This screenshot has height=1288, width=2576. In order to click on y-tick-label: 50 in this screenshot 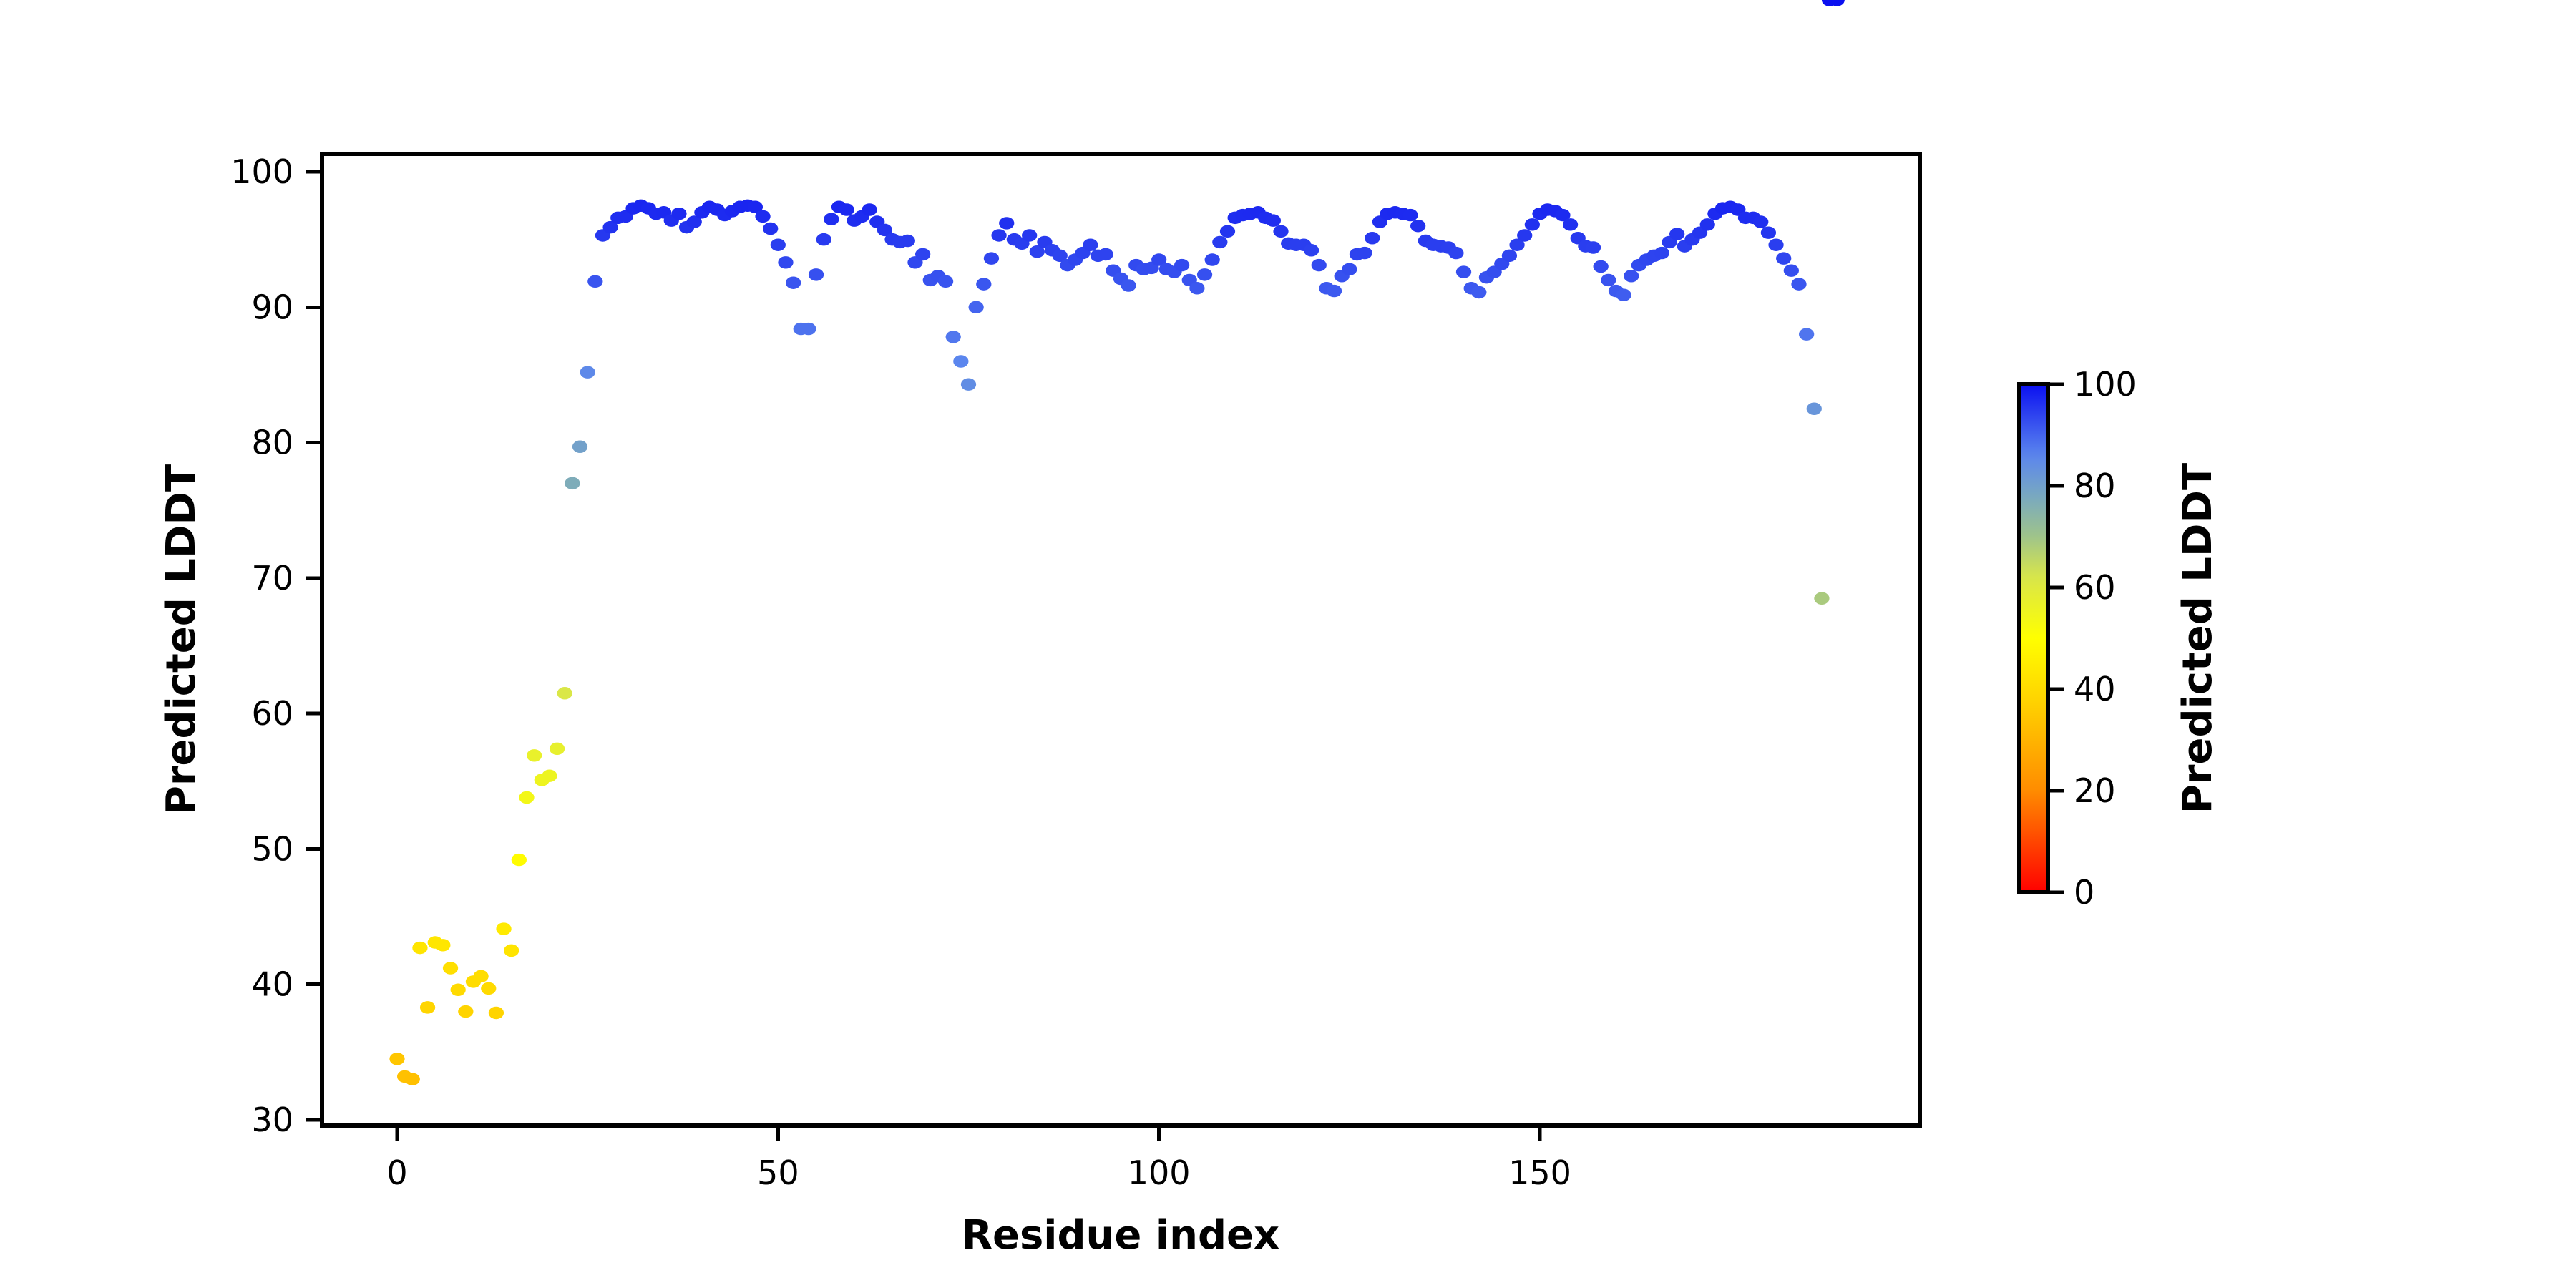, I will do `click(272, 848)`.